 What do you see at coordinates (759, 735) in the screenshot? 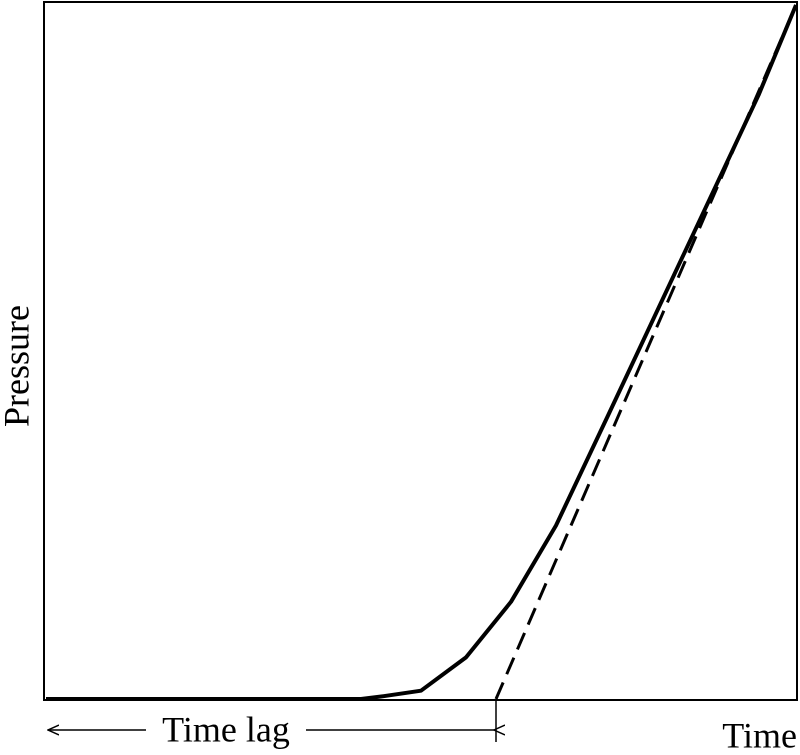
I see `x-axis-label: Time` at bounding box center [759, 735].